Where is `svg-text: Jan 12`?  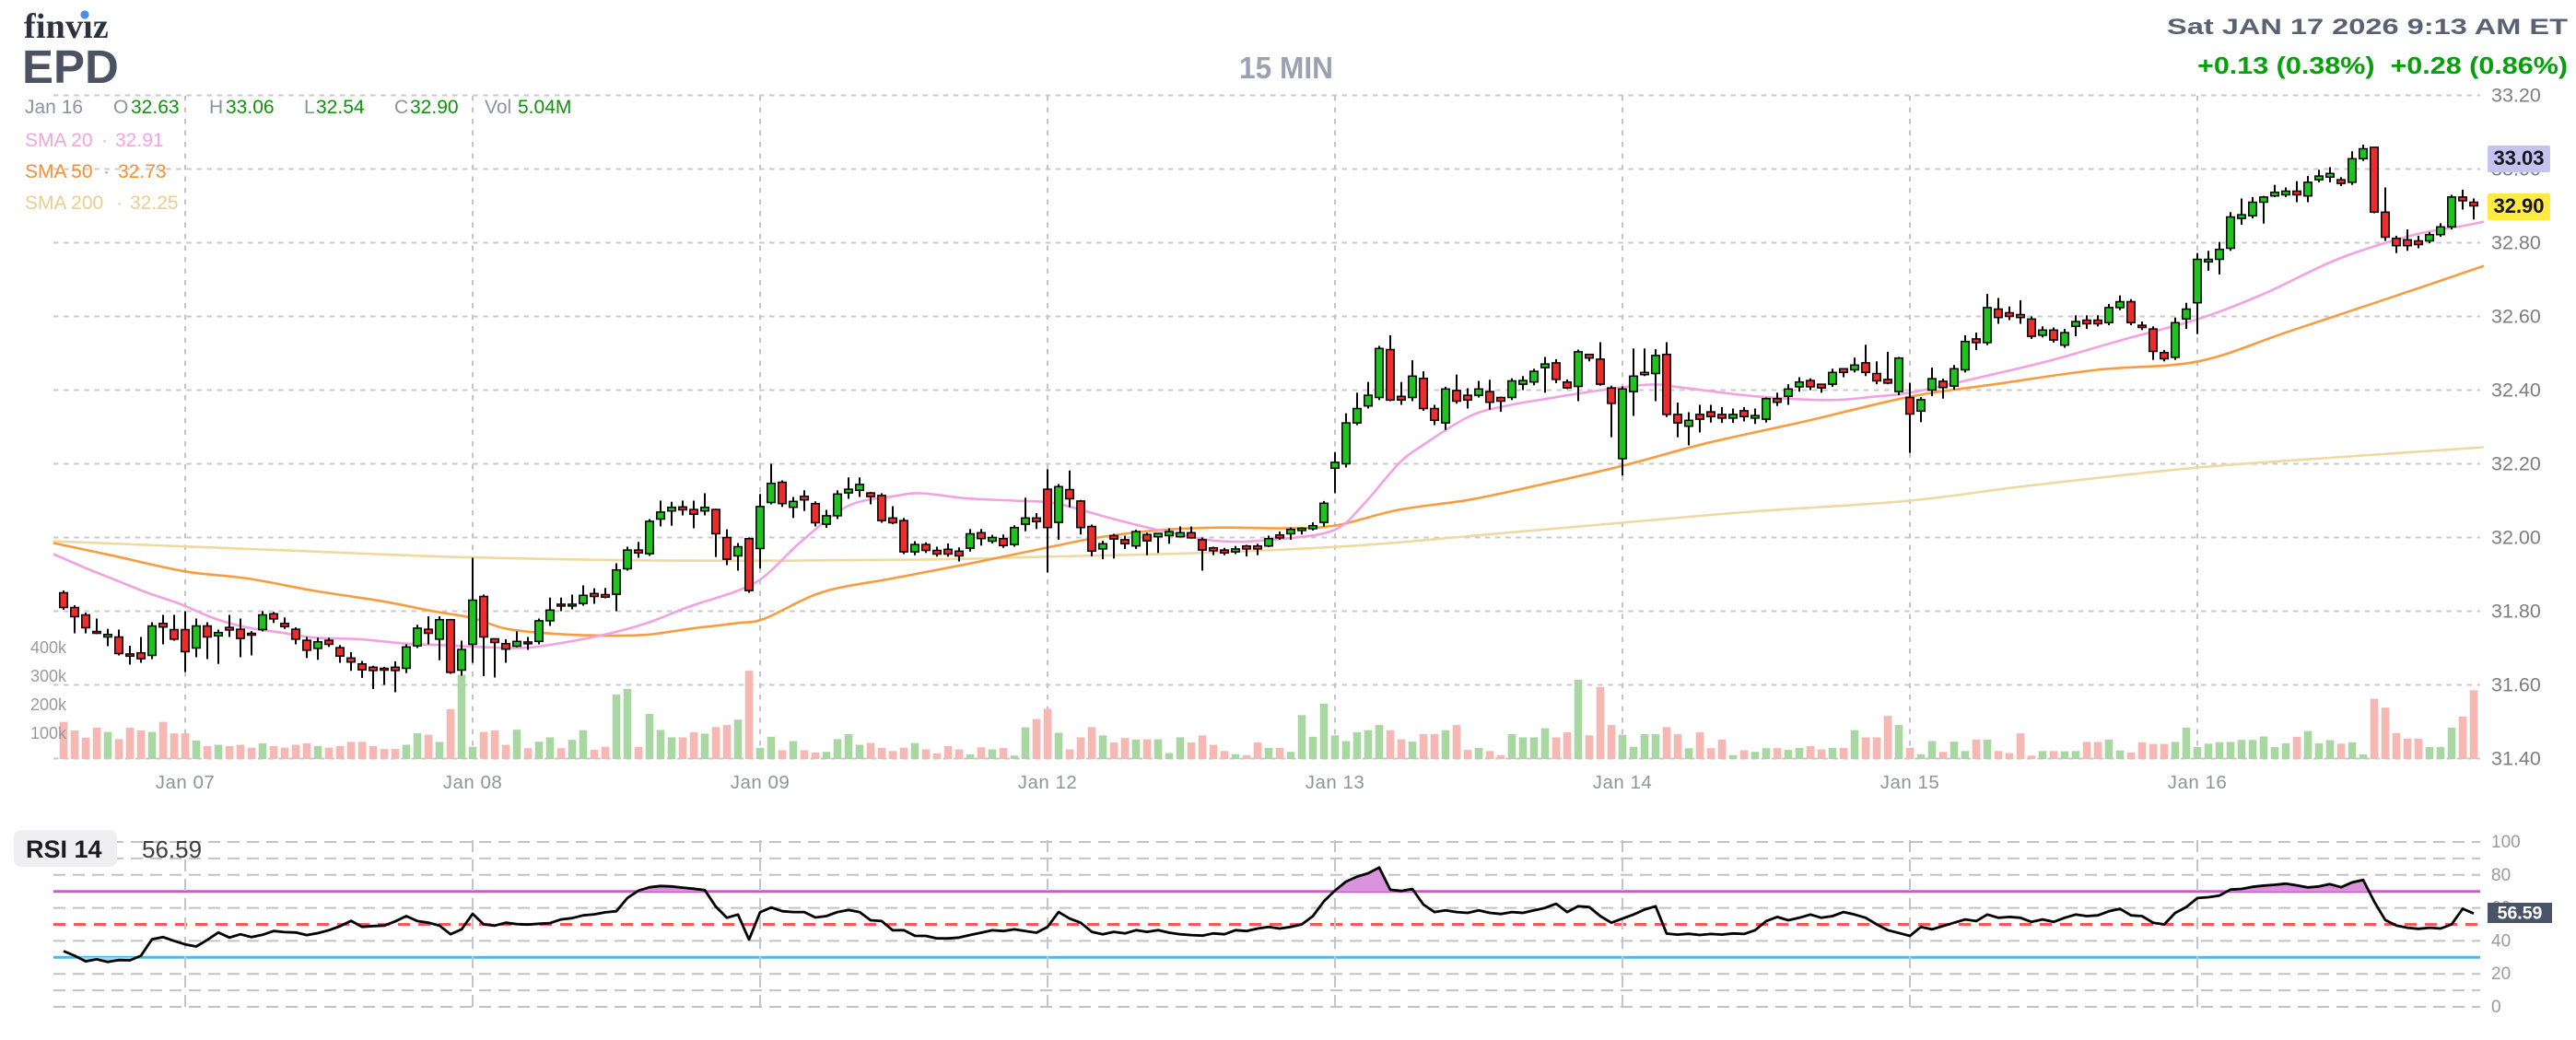
svg-text: Jan 12 is located at coordinates (1048, 782).